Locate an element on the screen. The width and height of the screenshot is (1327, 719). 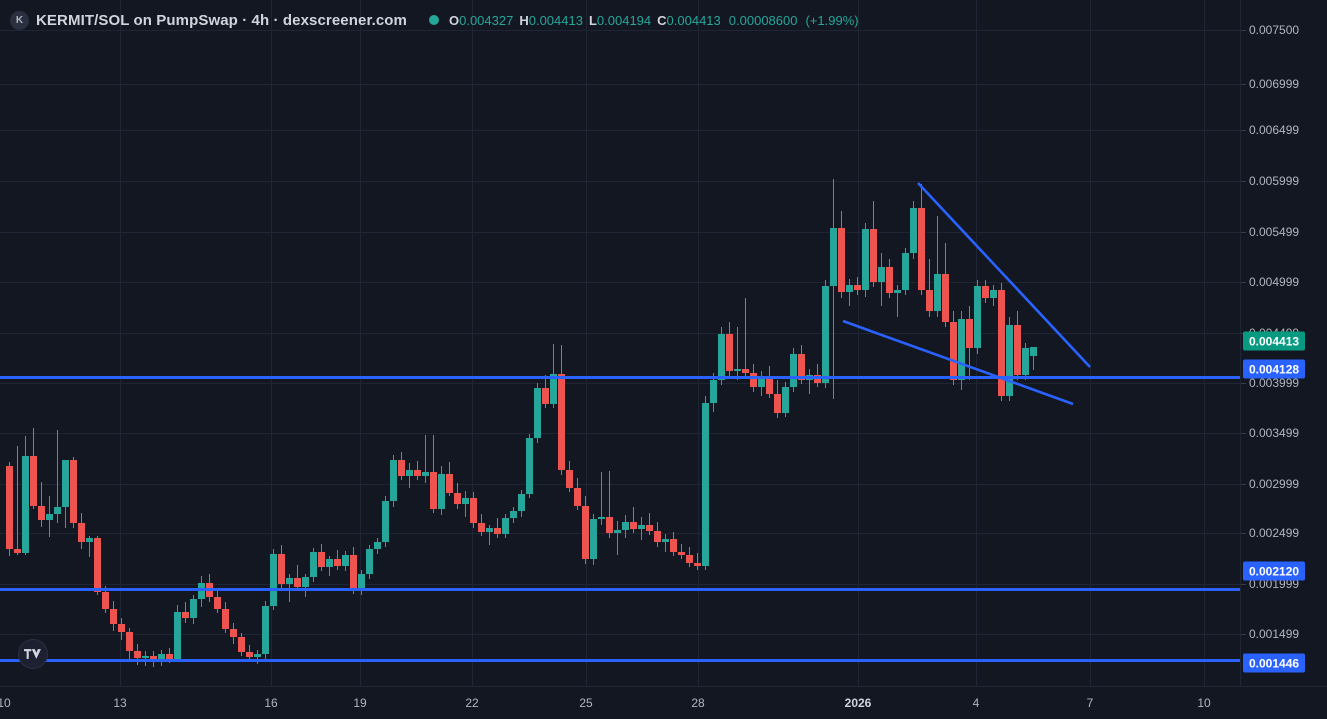
time-tick-label: 10 is located at coordinates (5, 703).